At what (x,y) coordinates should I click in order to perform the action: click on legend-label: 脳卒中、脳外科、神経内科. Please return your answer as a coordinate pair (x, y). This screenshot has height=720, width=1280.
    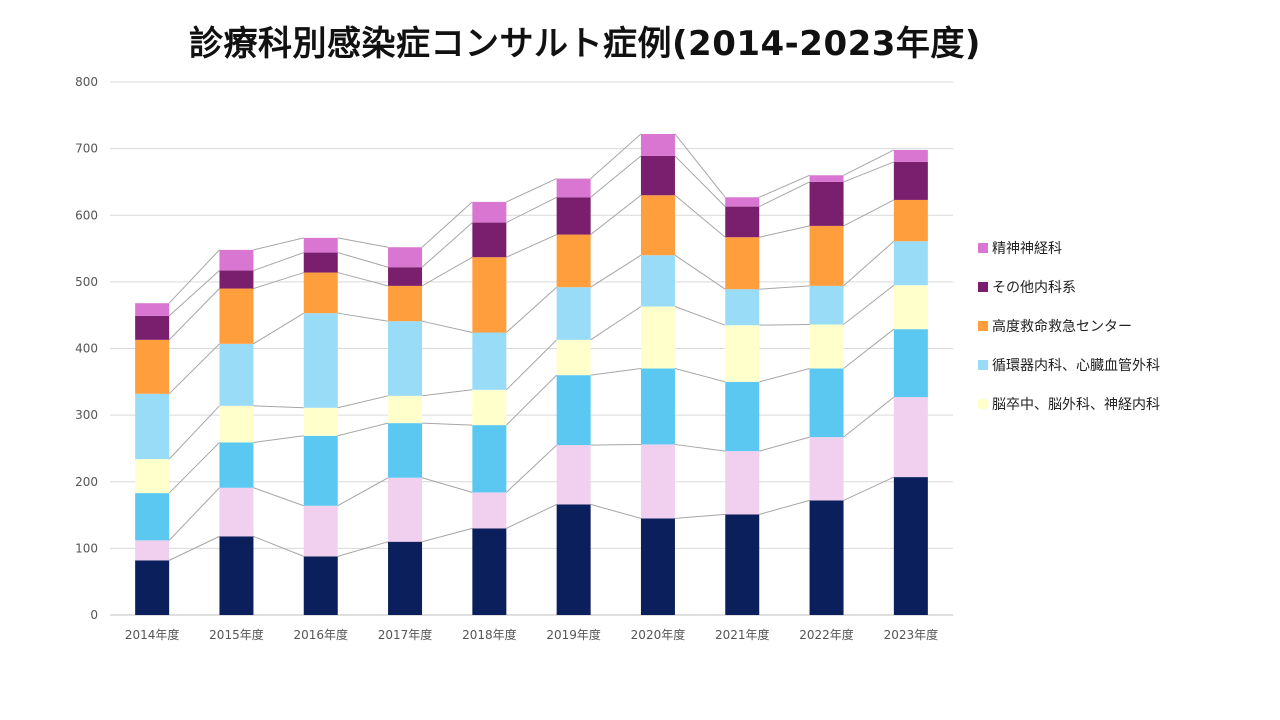
    Looking at the image, I should click on (1076, 405).